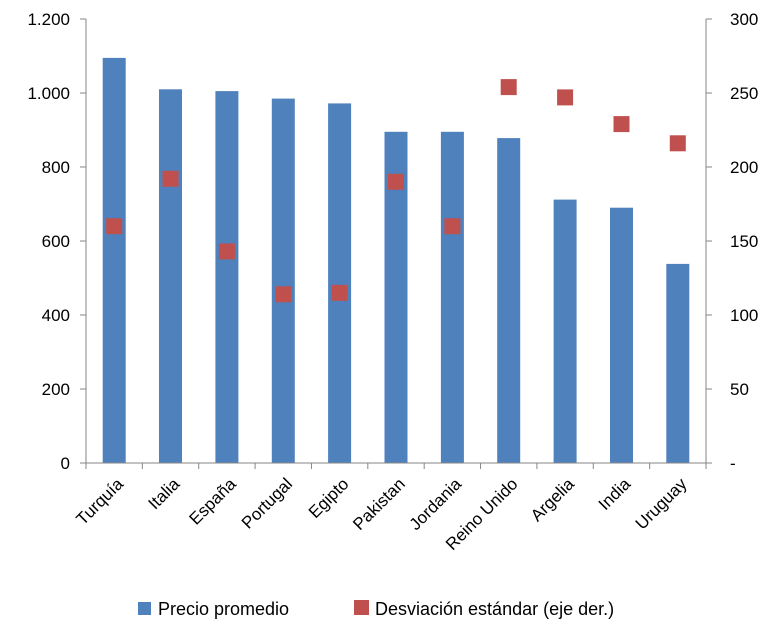 This screenshot has height=622, width=769. Describe the element at coordinates (56, 315) in the screenshot. I see `left-tick-label-2: 400` at that location.